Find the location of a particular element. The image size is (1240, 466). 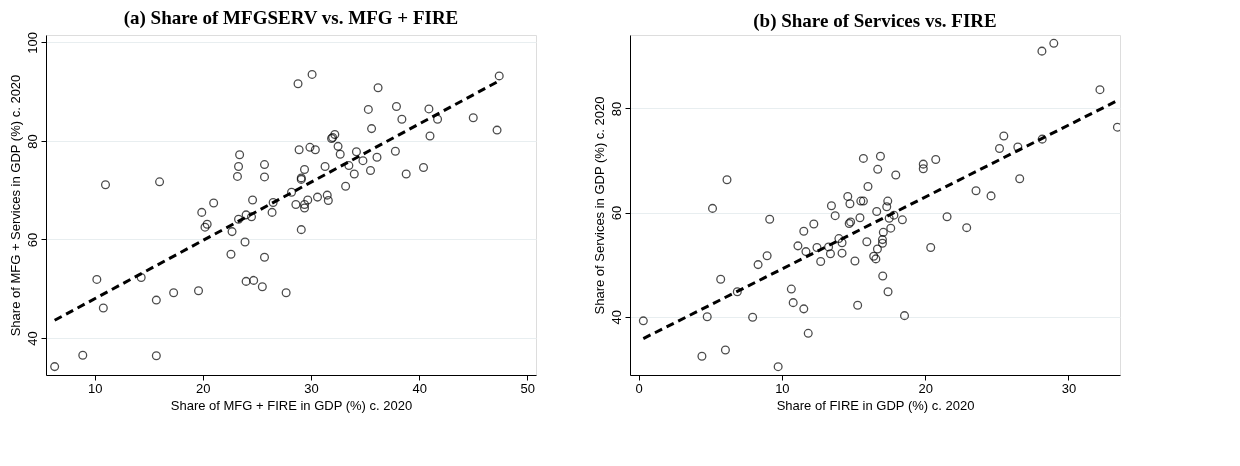

y-axis-title: Share of MFG + Services in GDP (%) c. 2020 is located at coordinates (15, 205).